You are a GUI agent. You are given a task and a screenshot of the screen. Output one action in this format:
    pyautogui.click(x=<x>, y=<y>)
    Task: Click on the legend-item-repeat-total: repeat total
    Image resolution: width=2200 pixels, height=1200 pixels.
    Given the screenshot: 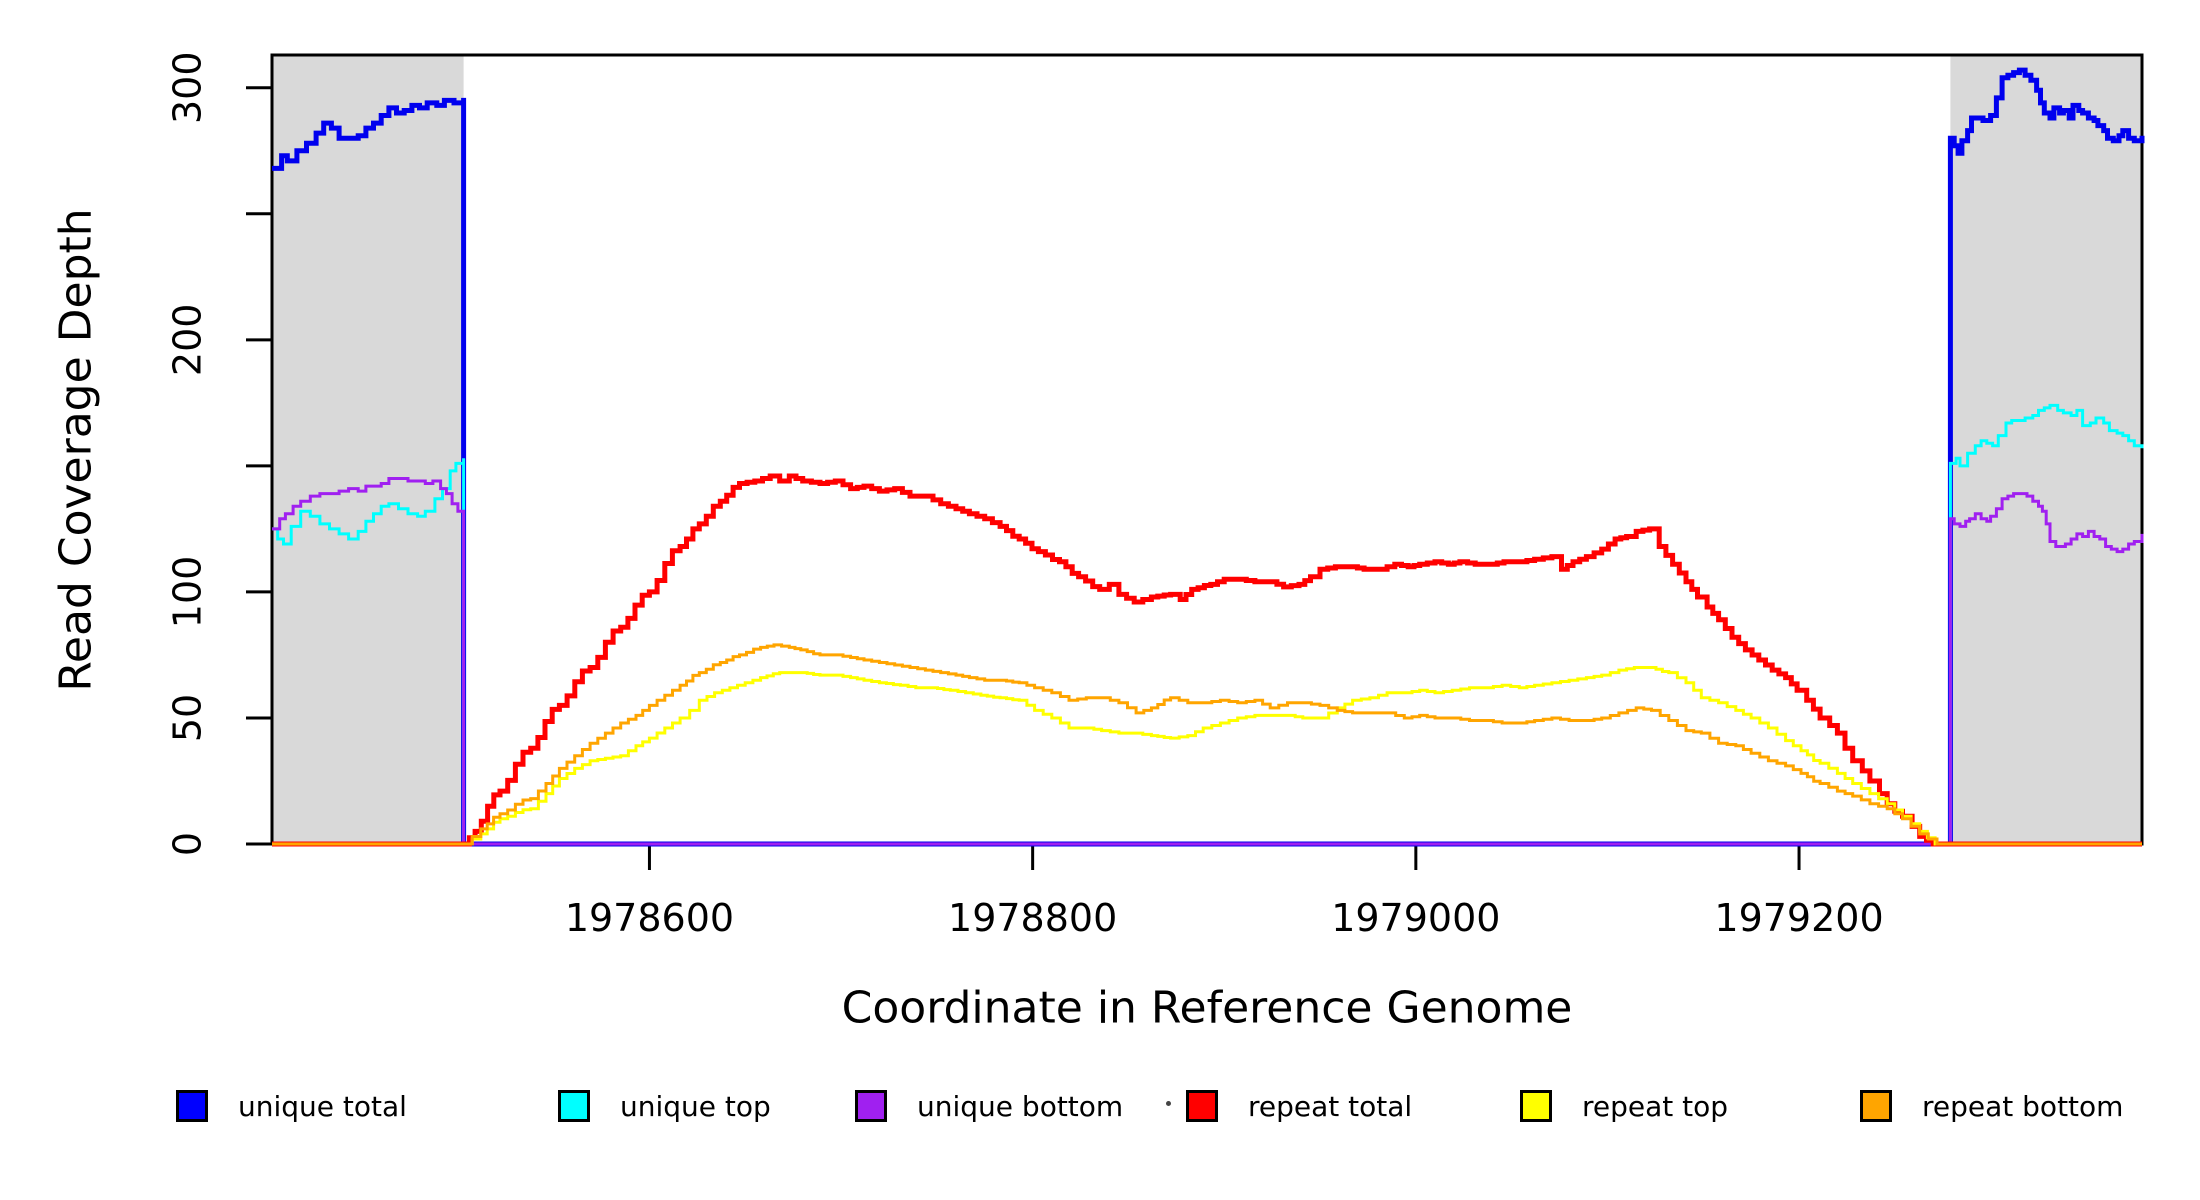 What is the action you would take?
    pyautogui.click(x=1299, y=1106)
    